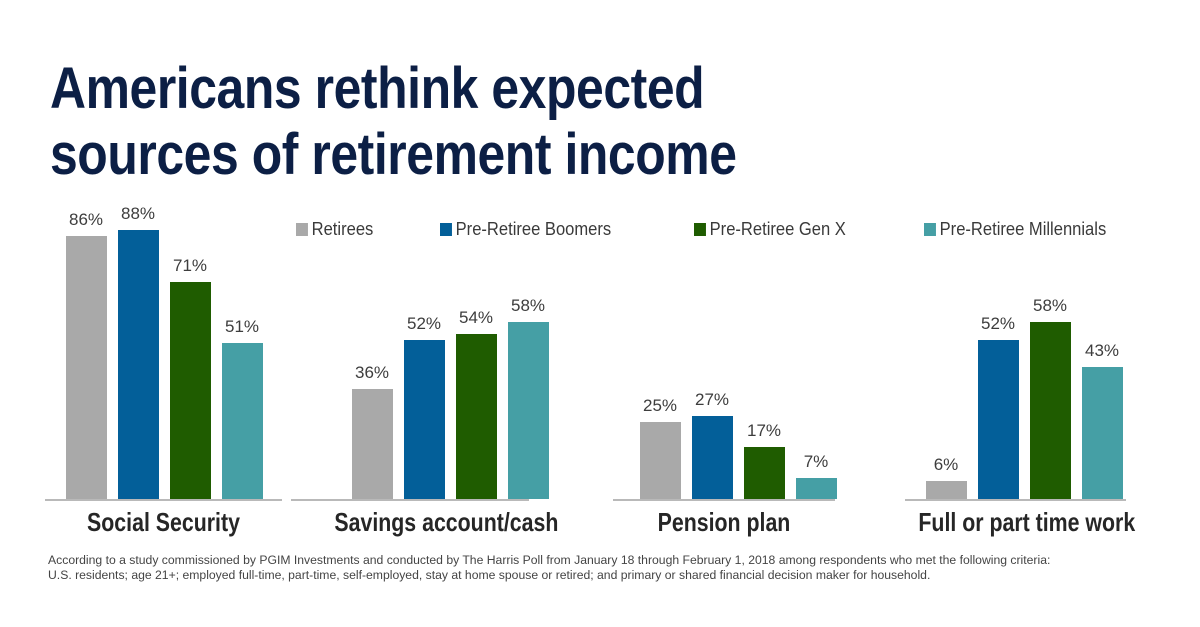  Describe the element at coordinates (1027, 522) in the screenshot. I see `category-label: Full or part time work` at that location.